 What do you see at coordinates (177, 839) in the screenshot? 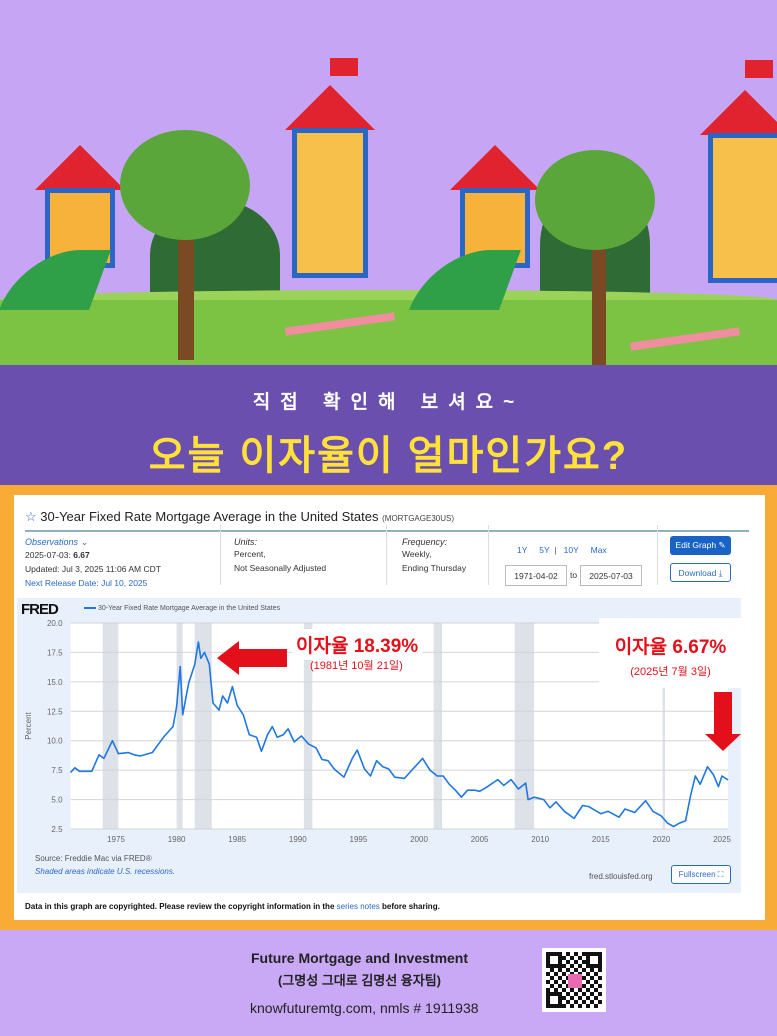
I see `x-tick-label: 1980` at bounding box center [177, 839].